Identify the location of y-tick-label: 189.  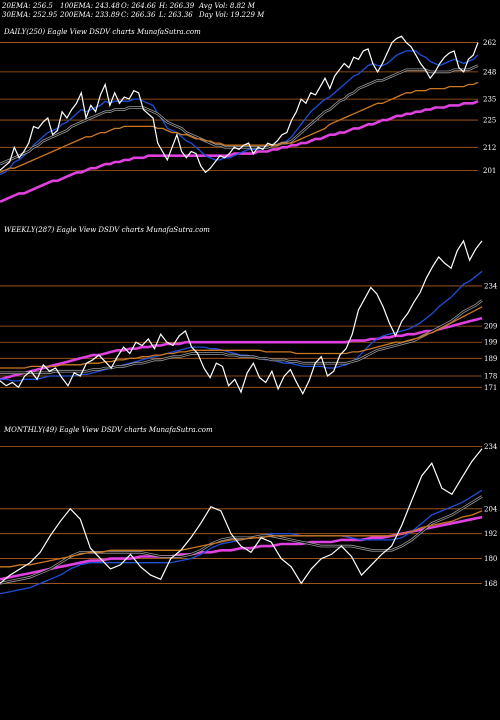
(490, 359).